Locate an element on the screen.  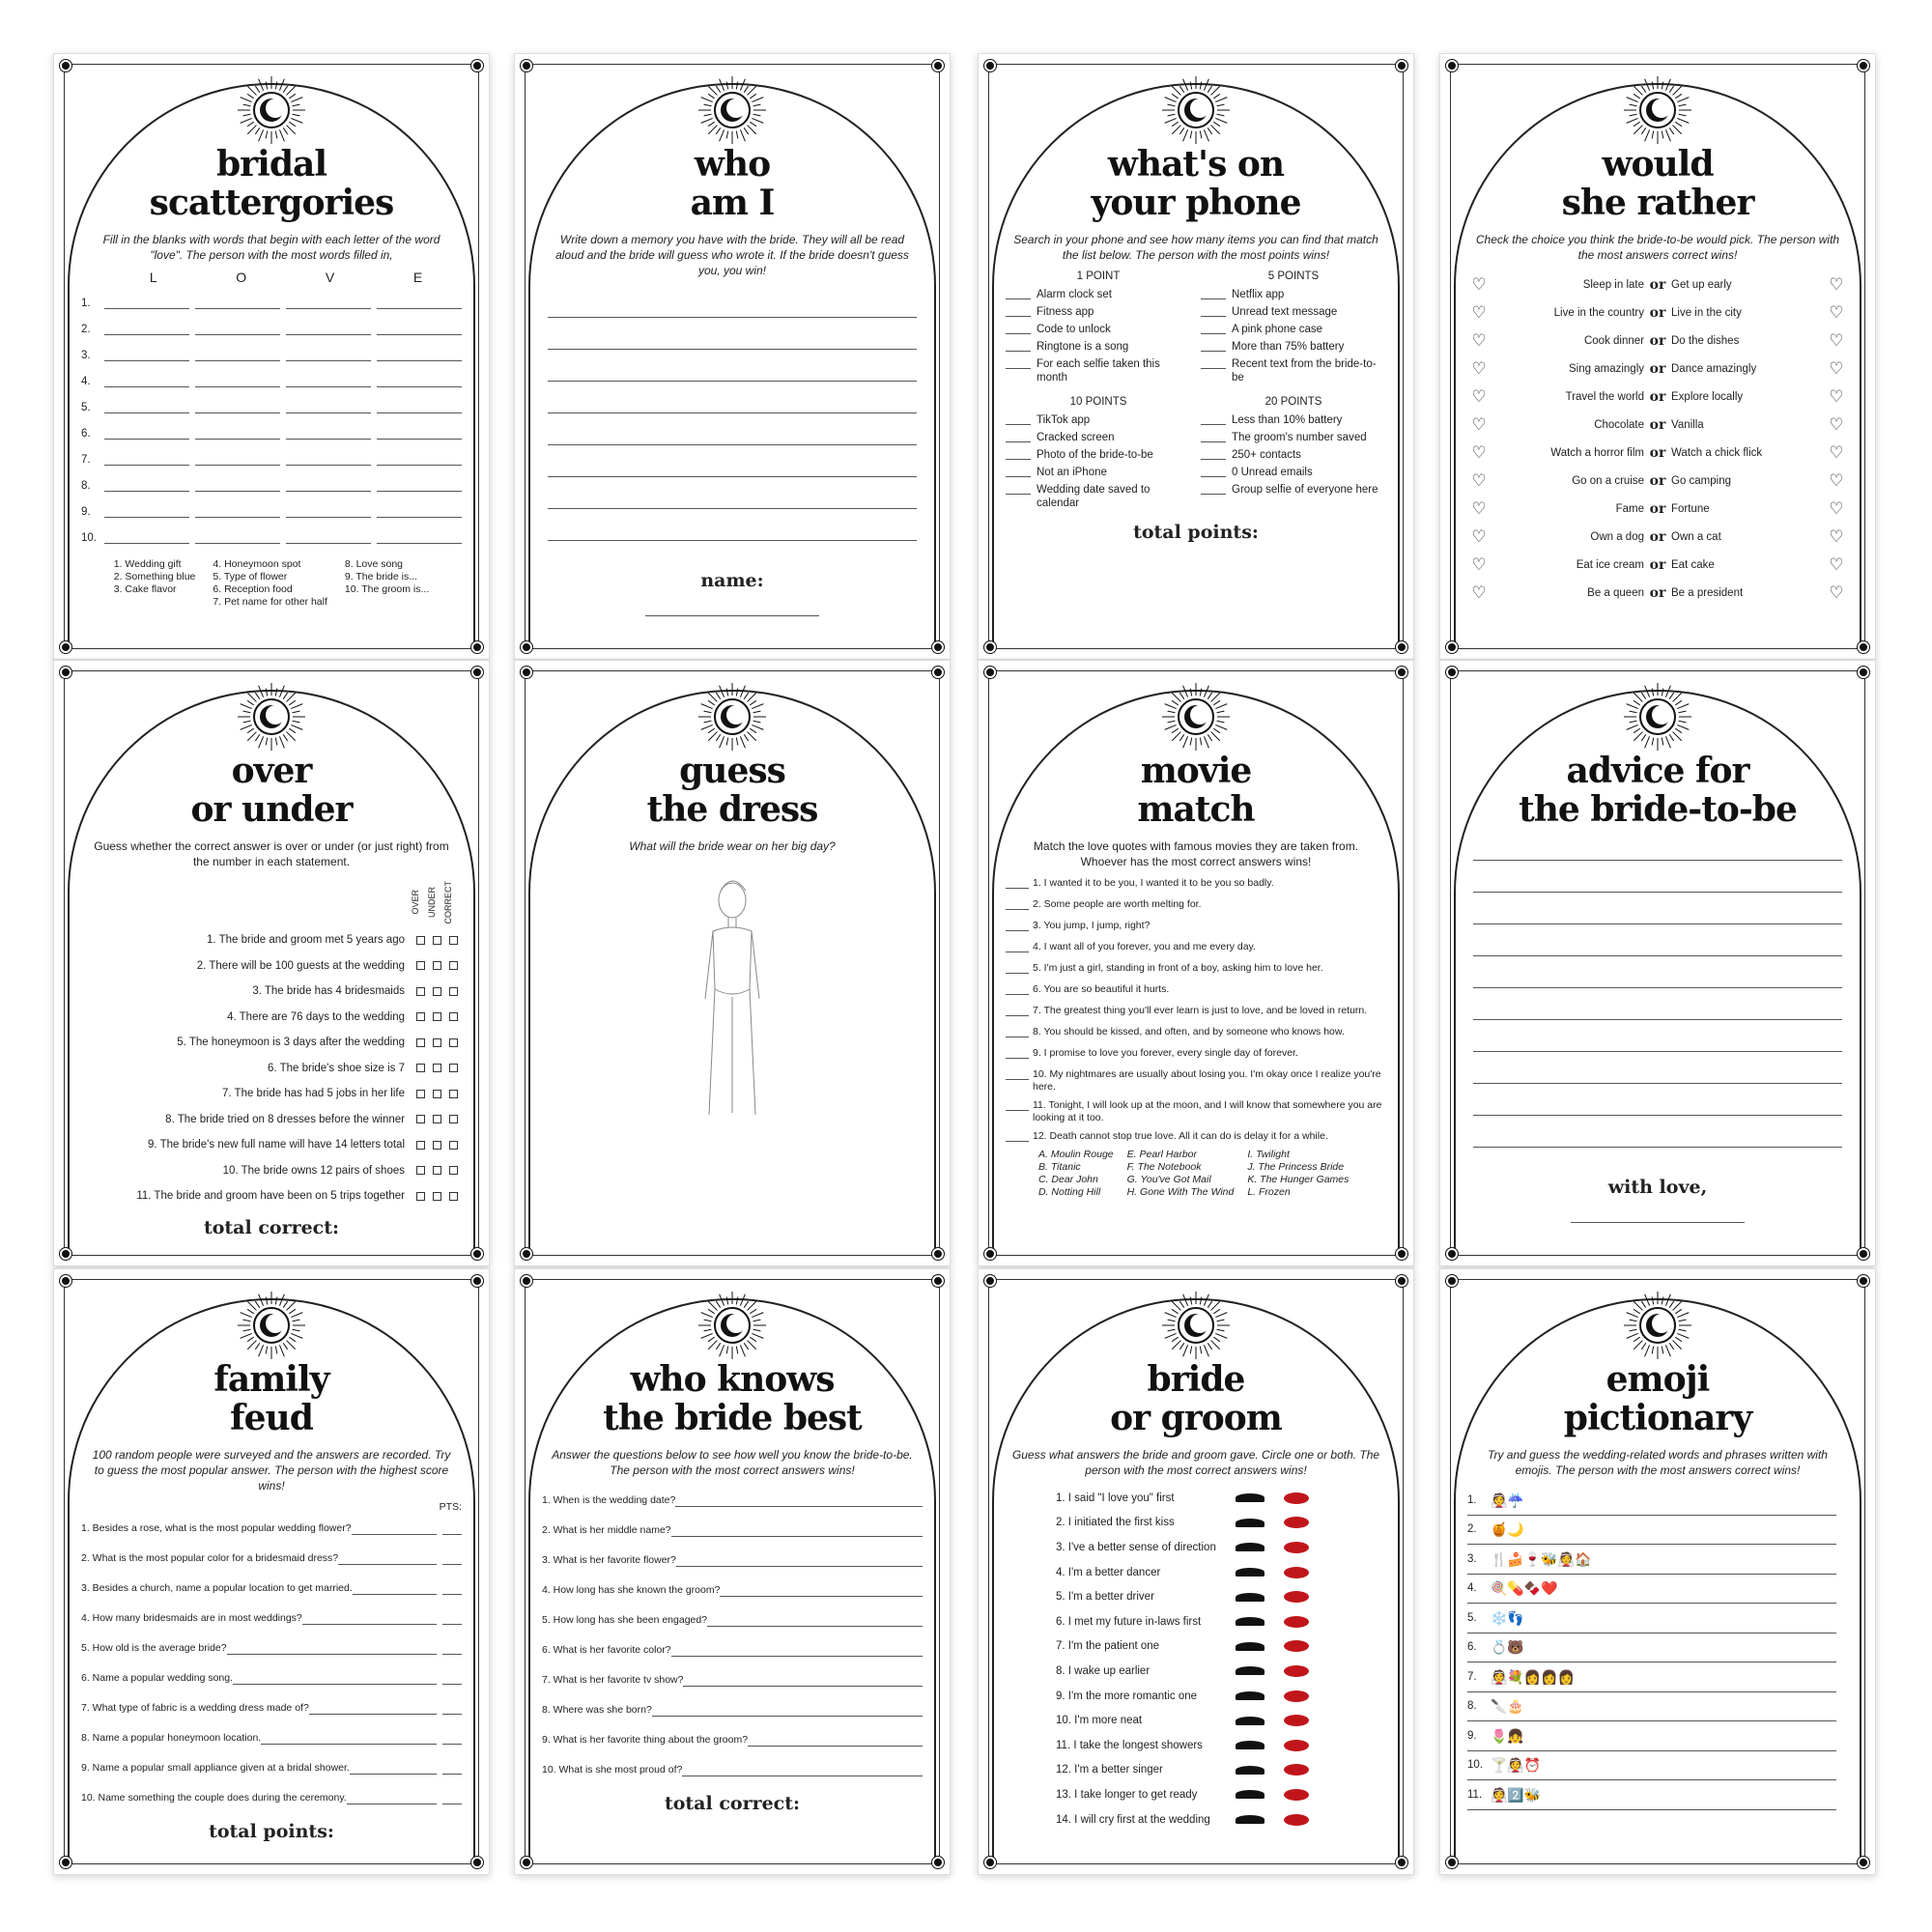
emoji-row: 11. 👰2️⃣🐝 is located at coordinates (1651, 1795).